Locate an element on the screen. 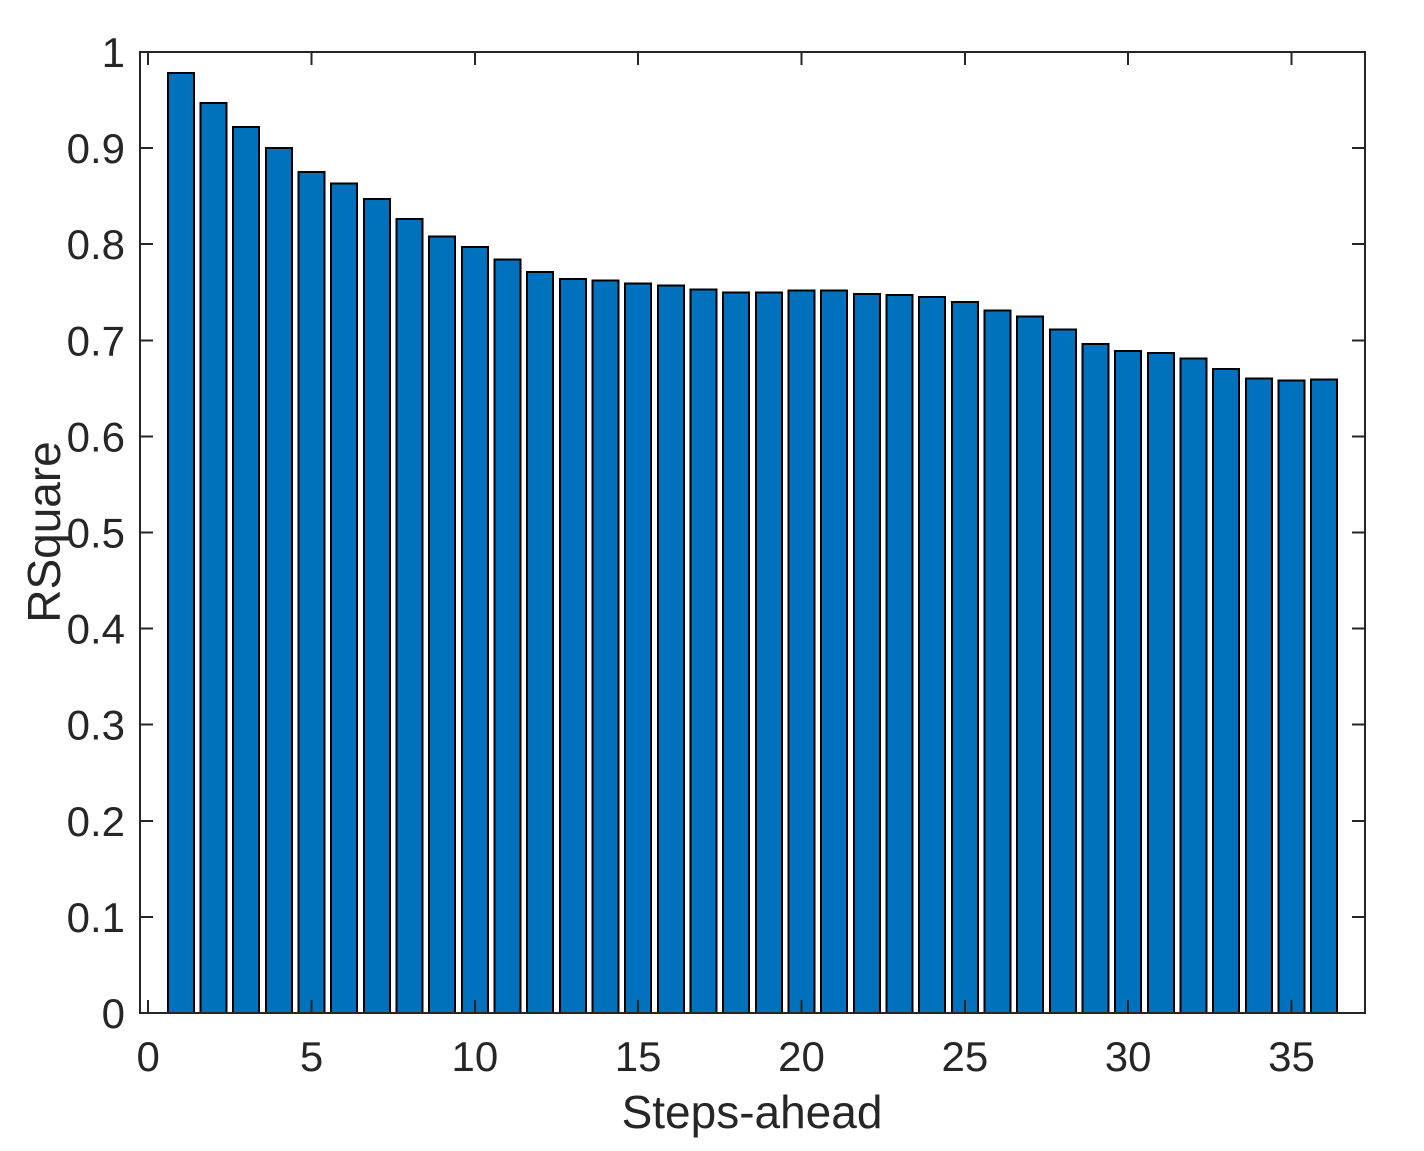  x-tick-label: 20 is located at coordinates (801, 1056).